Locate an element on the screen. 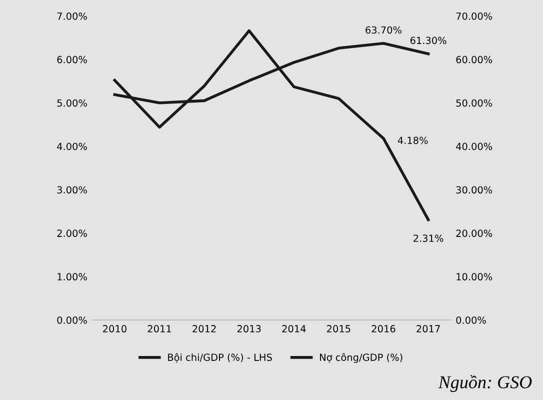 The image size is (543, 400). y-tick-label: 2.00% is located at coordinates (72, 233).